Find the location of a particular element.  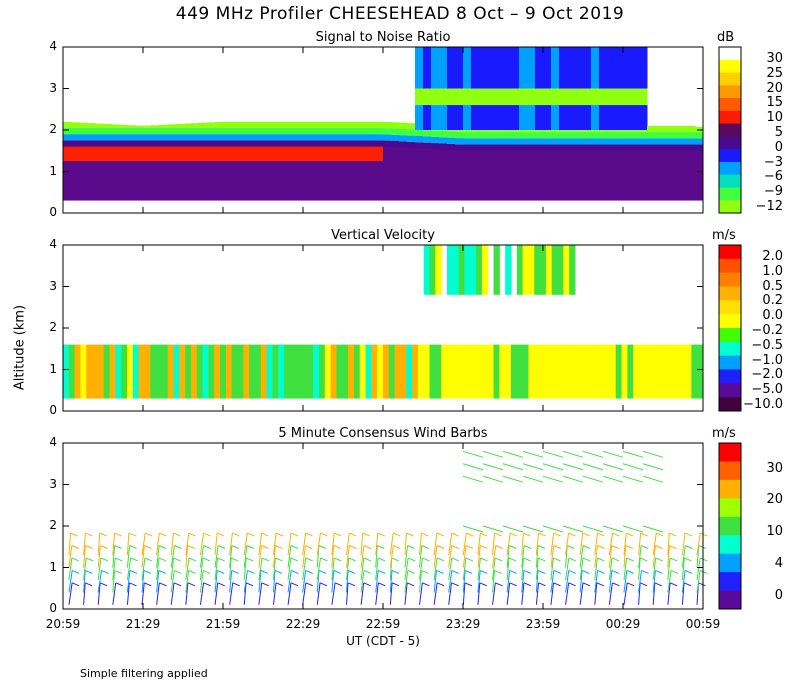

colorbar-tick-label: 20 is located at coordinates (774, 88).